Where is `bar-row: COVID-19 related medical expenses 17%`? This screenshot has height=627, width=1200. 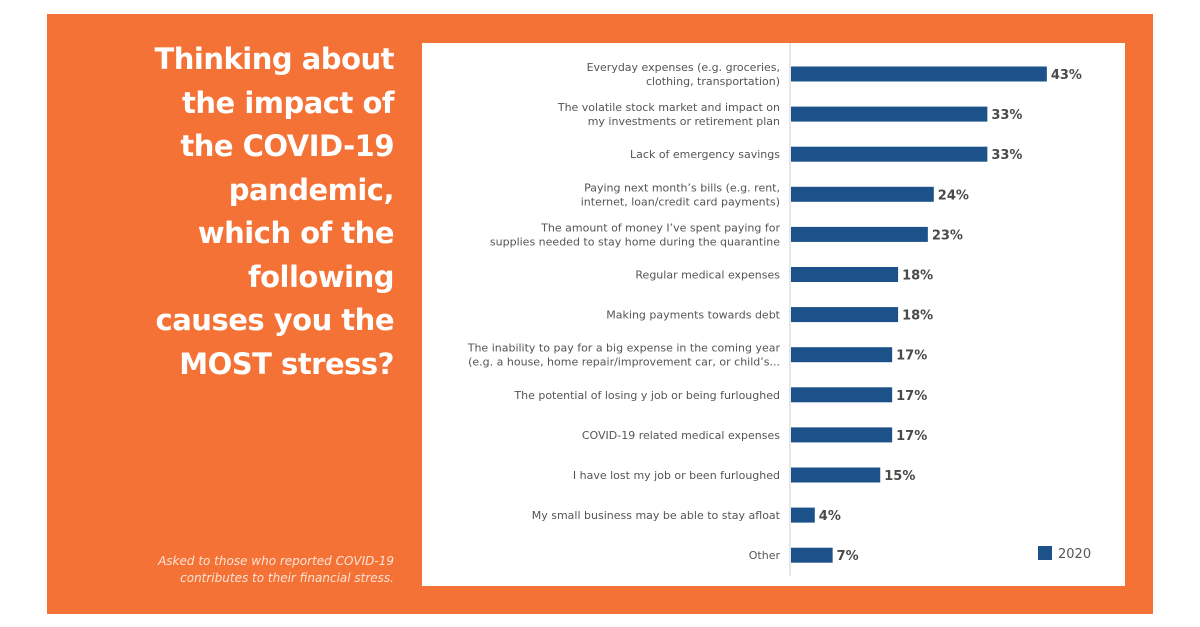
bar-row: COVID-19 related medical expenses 17% is located at coordinates (754, 435).